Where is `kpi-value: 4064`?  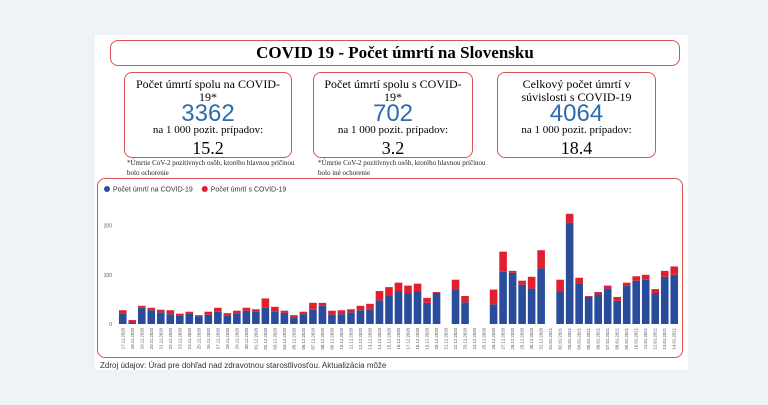
kpi-value: 4064 is located at coordinates (576, 114).